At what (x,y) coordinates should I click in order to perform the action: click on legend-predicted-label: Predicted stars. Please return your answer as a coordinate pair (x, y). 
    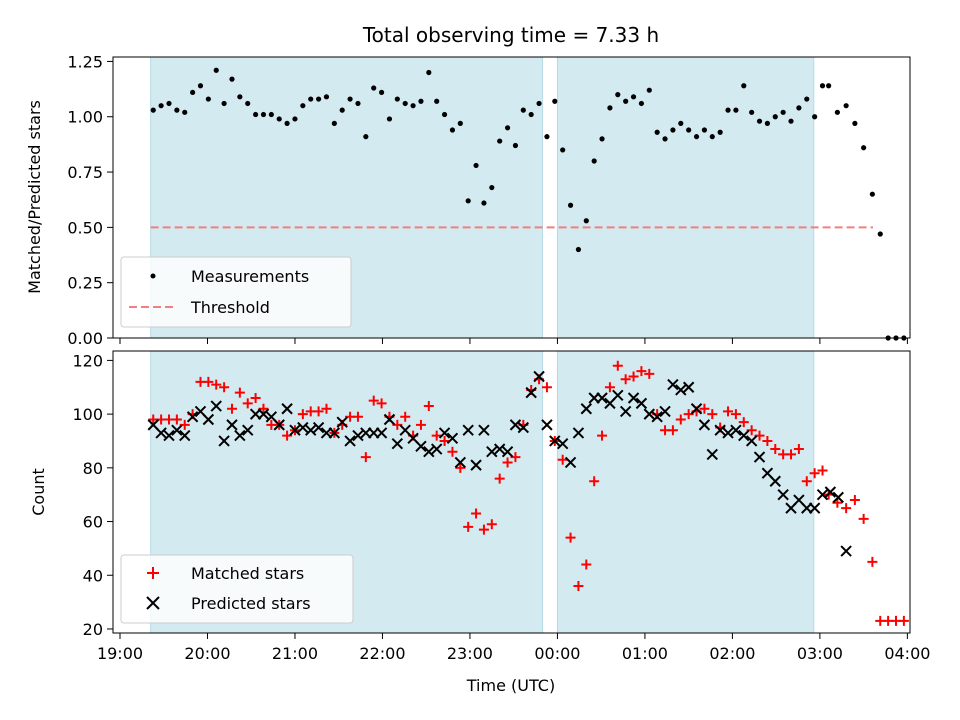
    Looking at the image, I should click on (251, 603).